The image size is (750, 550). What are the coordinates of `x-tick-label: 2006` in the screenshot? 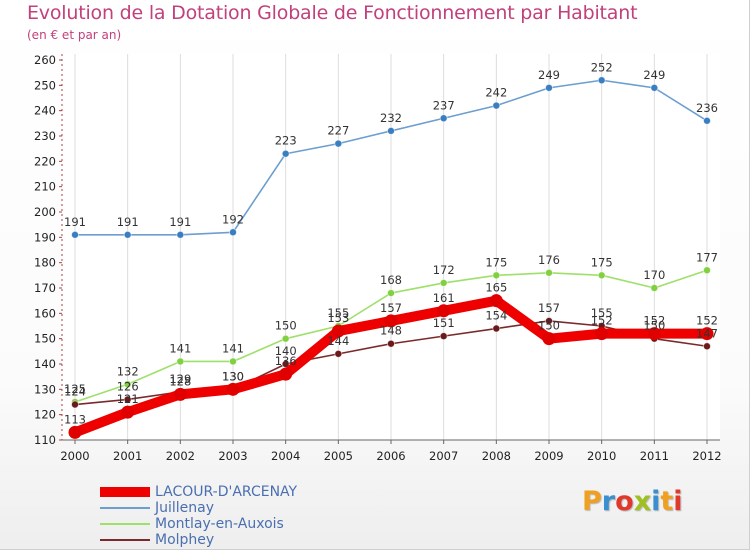 It's located at (390, 456).